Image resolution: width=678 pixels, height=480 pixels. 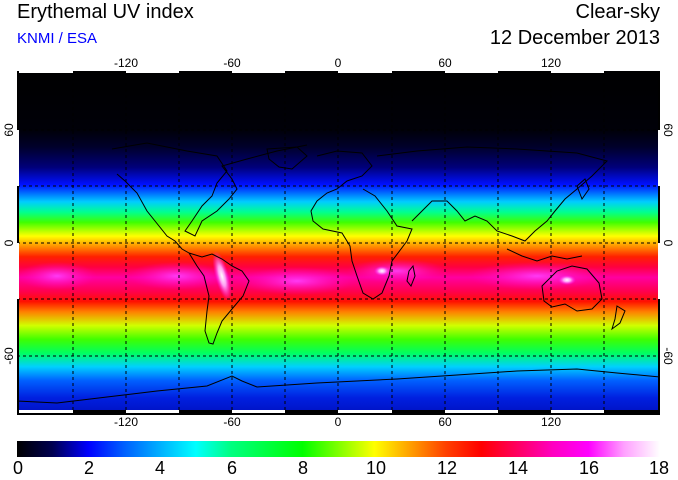 What do you see at coordinates (105, 12) in the screenshot?
I see `map-title: Erythemal UV index` at bounding box center [105, 12].